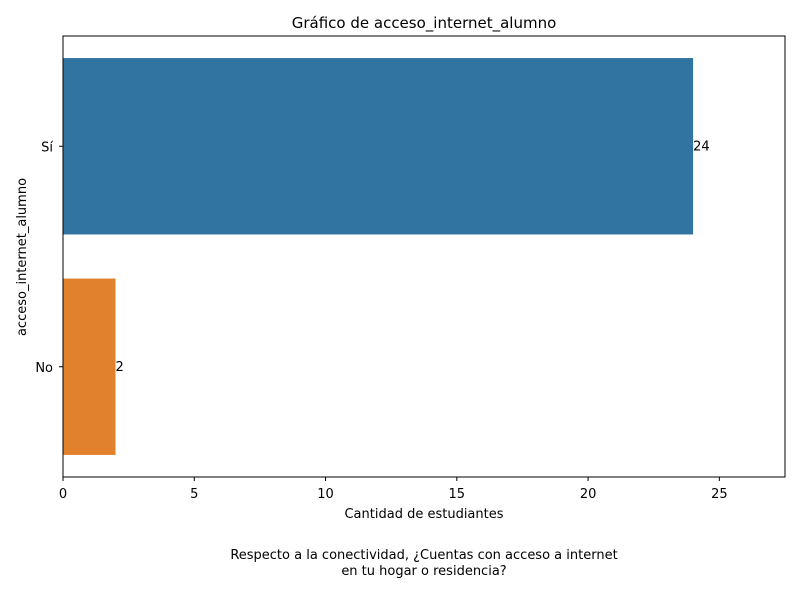 The image size is (800, 600). Describe the element at coordinates (457, 494) in the screenshot. I see `x-tick-label-3: 15` at that location.